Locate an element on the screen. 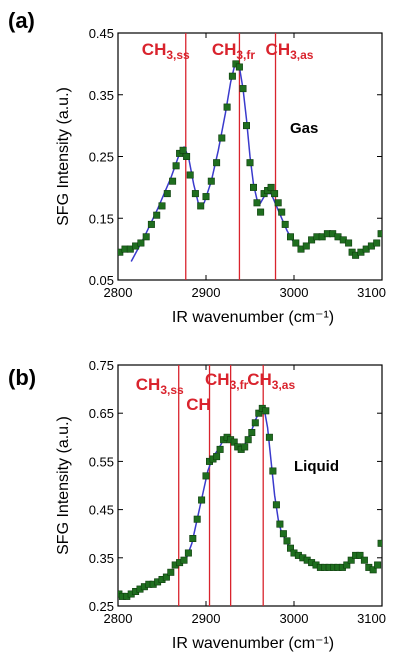 This screenshot has width=405, height=666. y-tick-label: 0.15 is located at coordinates (101, 218).